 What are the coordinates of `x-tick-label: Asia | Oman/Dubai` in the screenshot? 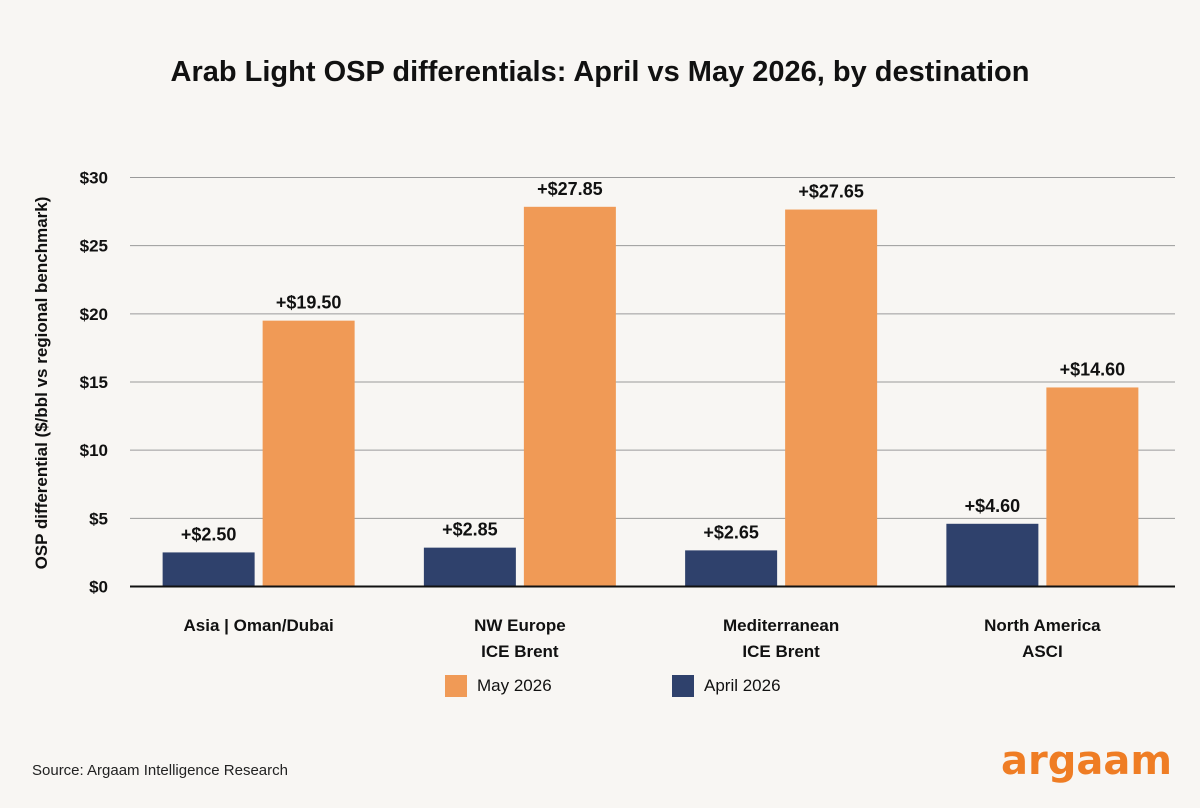 It's located at (259, 625).